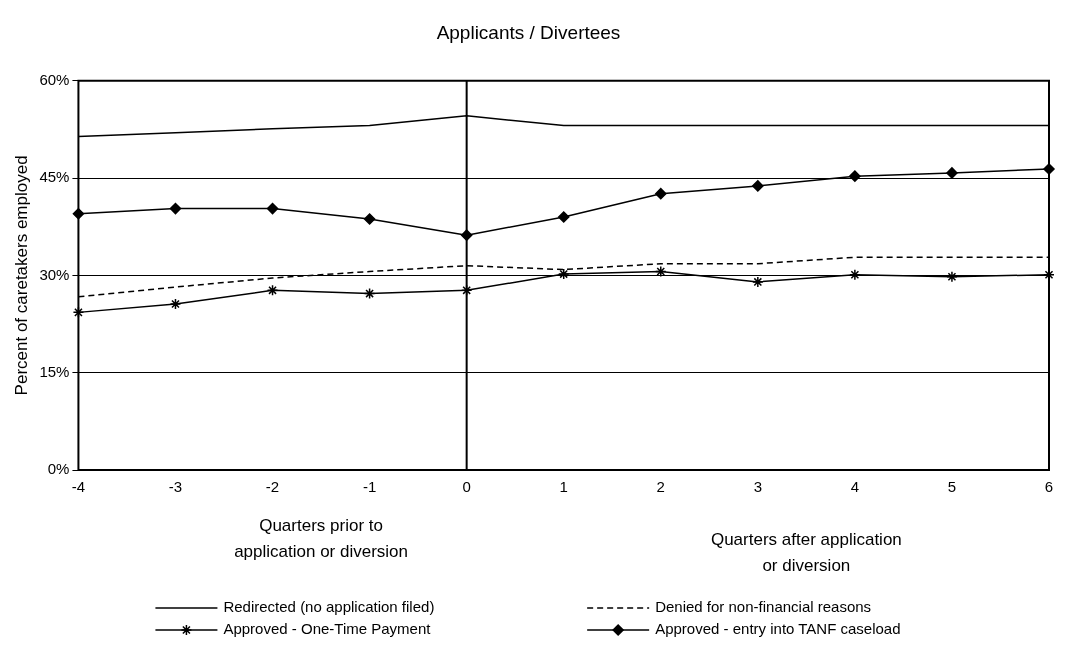  Describe the element at coordinates (78, 487) in the screenshot. I see `x-tick-label: -4` at that location.